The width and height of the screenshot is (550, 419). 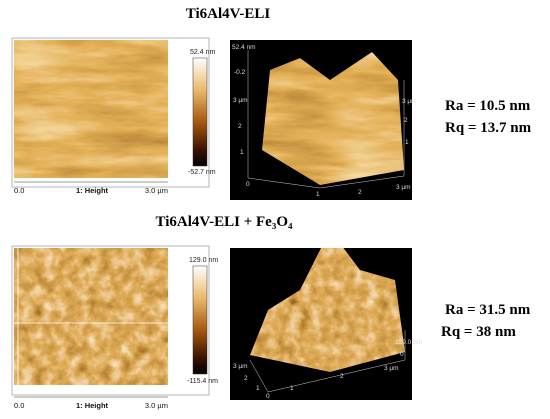 What do you see at coordinates (488, 128) in the screenshot?
I see `roughness-rq: Rq = 13.7 nm` at bounding box center [488, 128].